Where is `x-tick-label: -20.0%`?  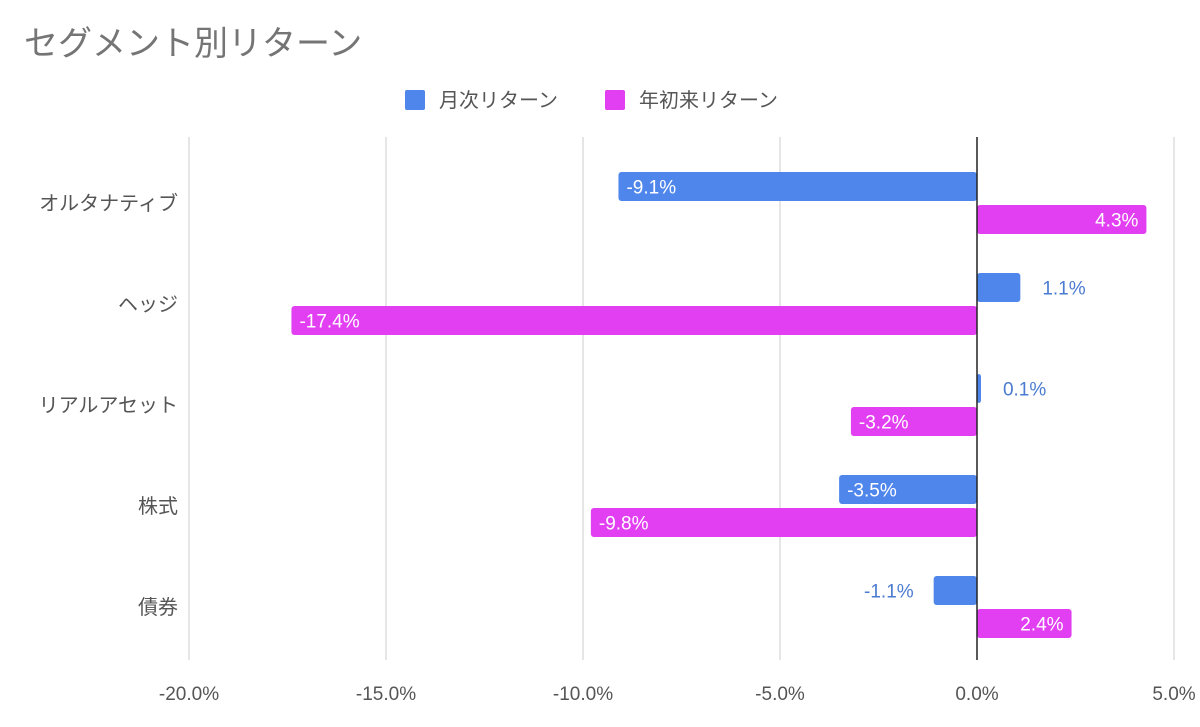 x-tick-label: -20.0% is located at coordinates (189, 694).